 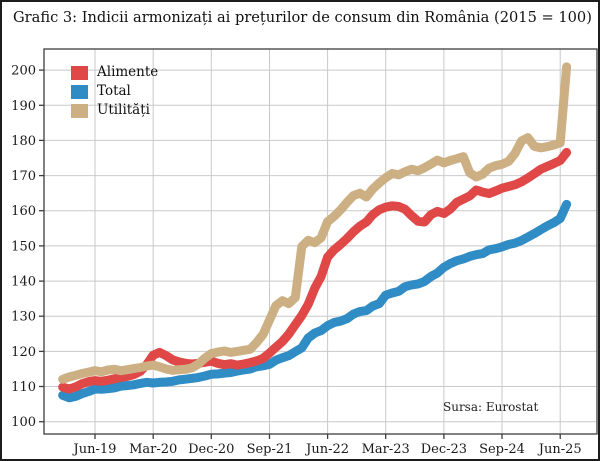 I want to click on x-tick-label: Jun-22, so click(x=326, y=449).